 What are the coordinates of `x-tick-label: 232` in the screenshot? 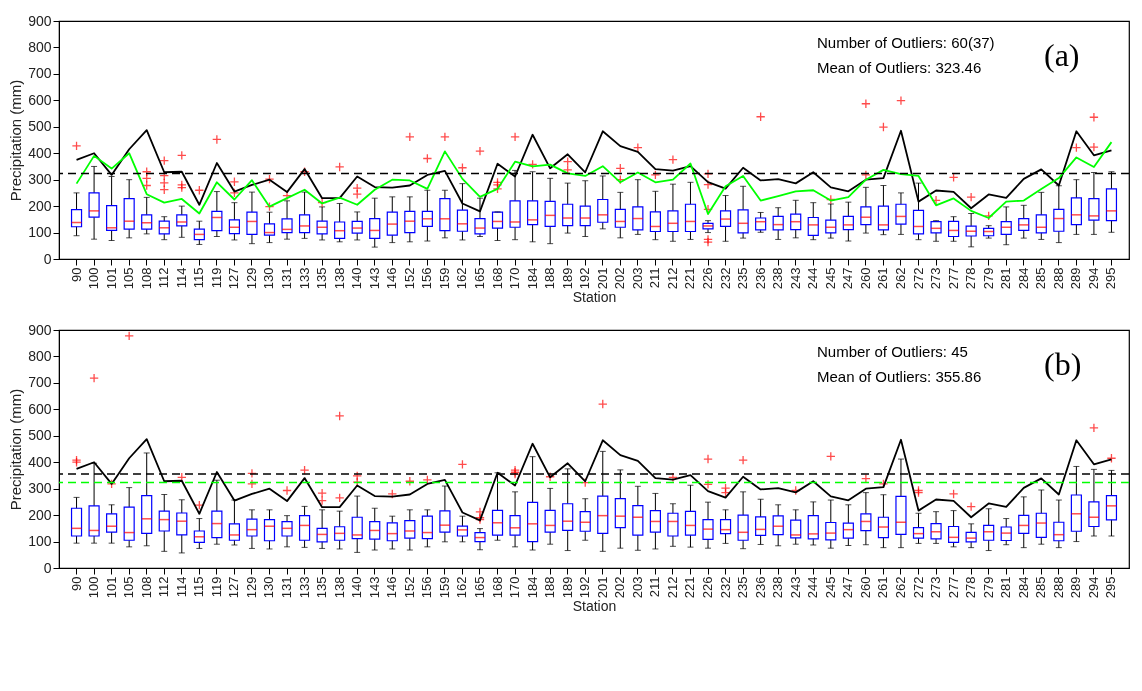 It's located at (725, 278).